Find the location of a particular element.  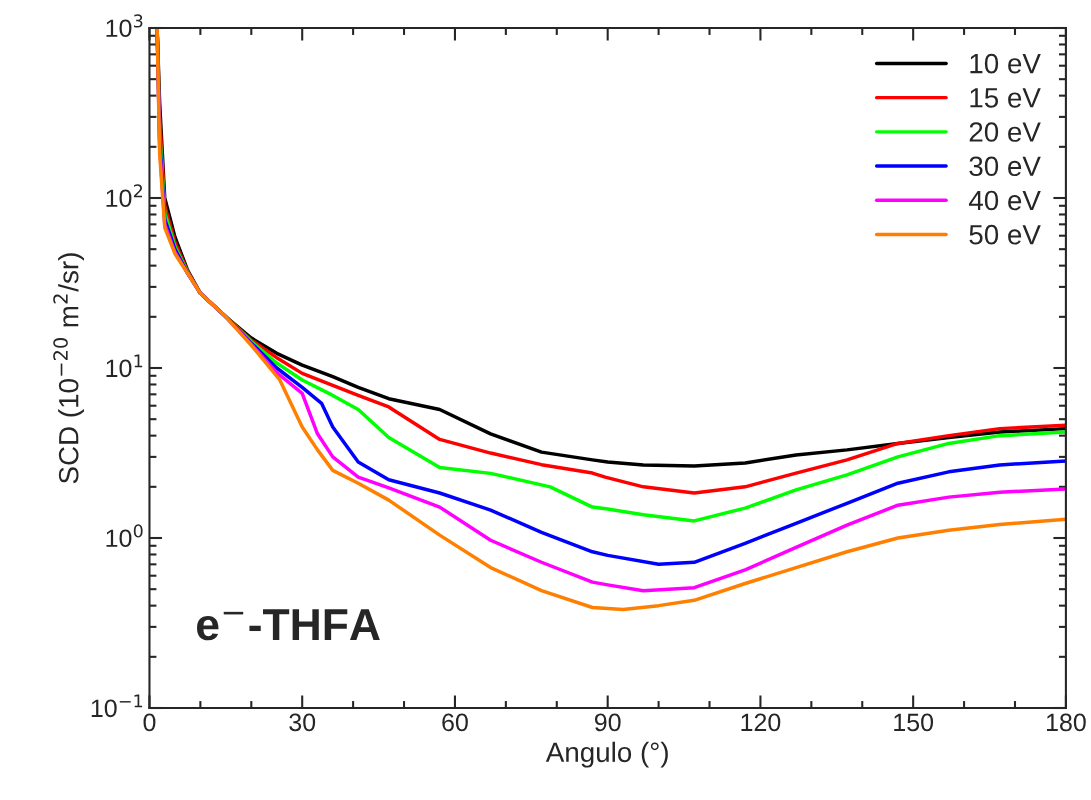

x-tick-label: 120 is located at coordinates (761, 722).